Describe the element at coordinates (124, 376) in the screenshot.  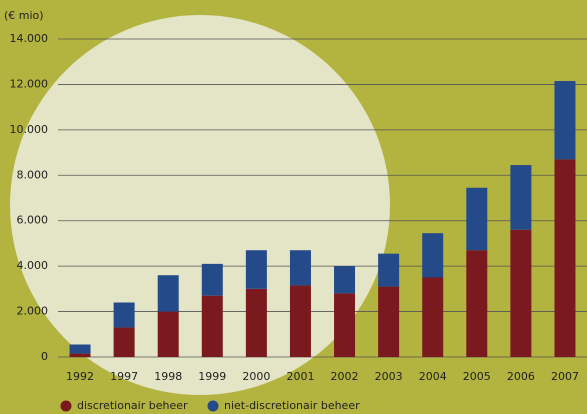
I see `x-tick-label: 1997` at that location.